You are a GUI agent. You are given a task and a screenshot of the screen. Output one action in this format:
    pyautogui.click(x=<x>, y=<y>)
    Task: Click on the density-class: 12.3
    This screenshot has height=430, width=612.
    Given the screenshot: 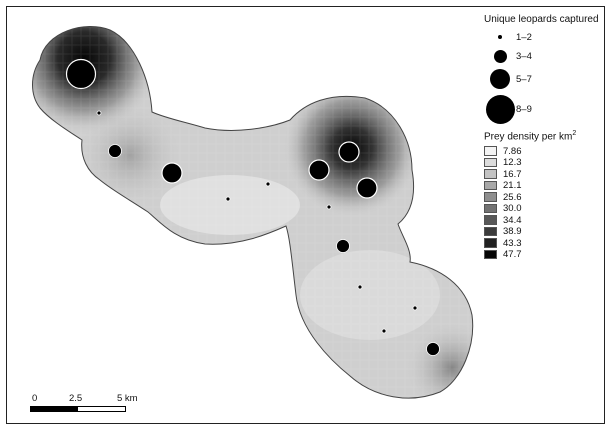 What is the action you would take?
    pyautogui.click(x=545, y=163)
    